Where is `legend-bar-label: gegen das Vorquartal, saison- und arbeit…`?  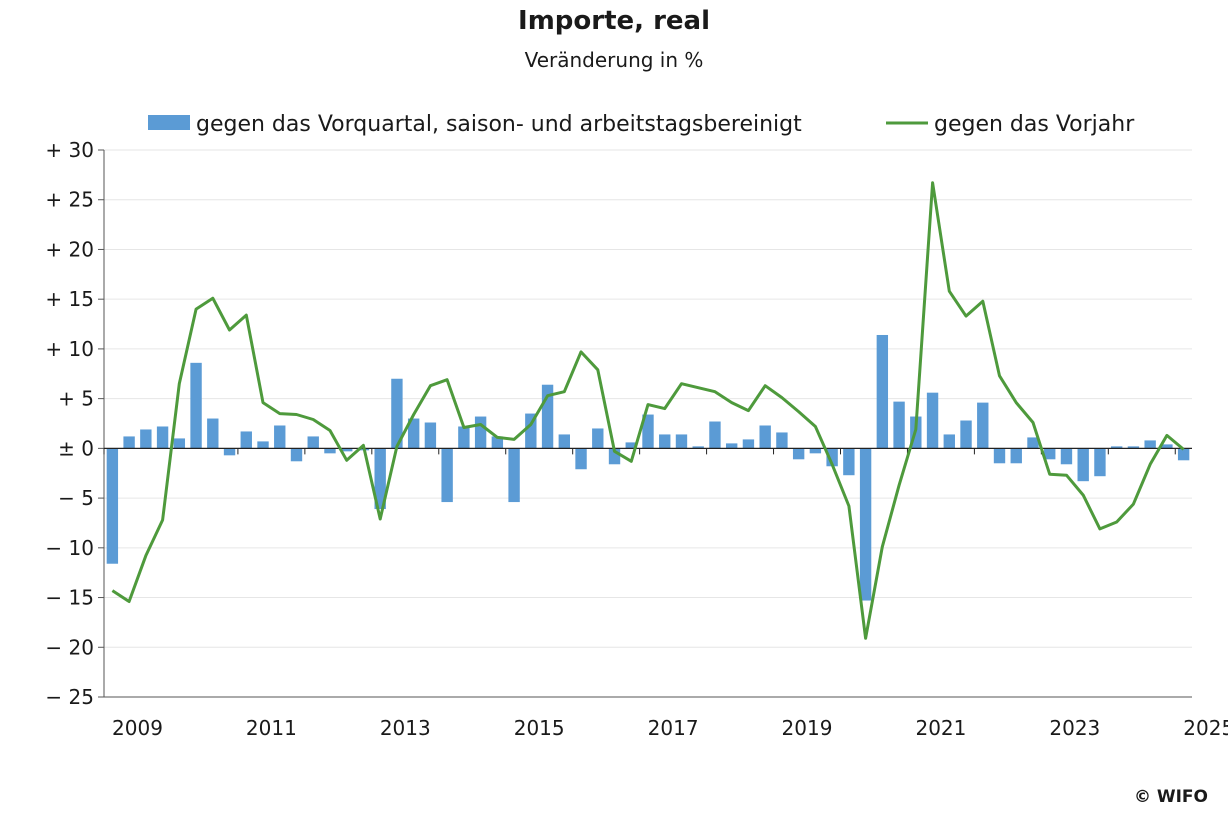 legend-bar-label: gegen das Vorquartal, saison- und arbeit… is located at coordinates (499, 124).